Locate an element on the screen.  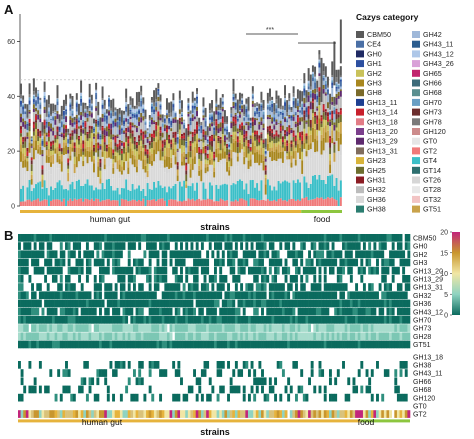
bar-segment-gh78 is located at coordinates (209, 112).